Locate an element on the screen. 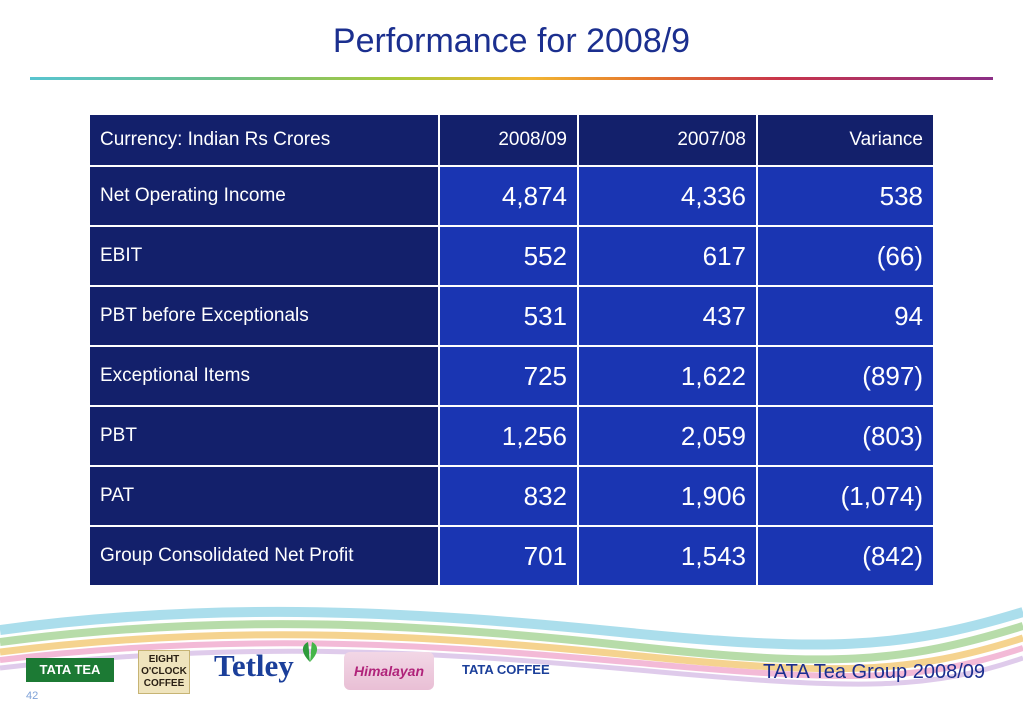  table-row: PAT 832 1,906 (1,074) is located at coordinates (511, 496).